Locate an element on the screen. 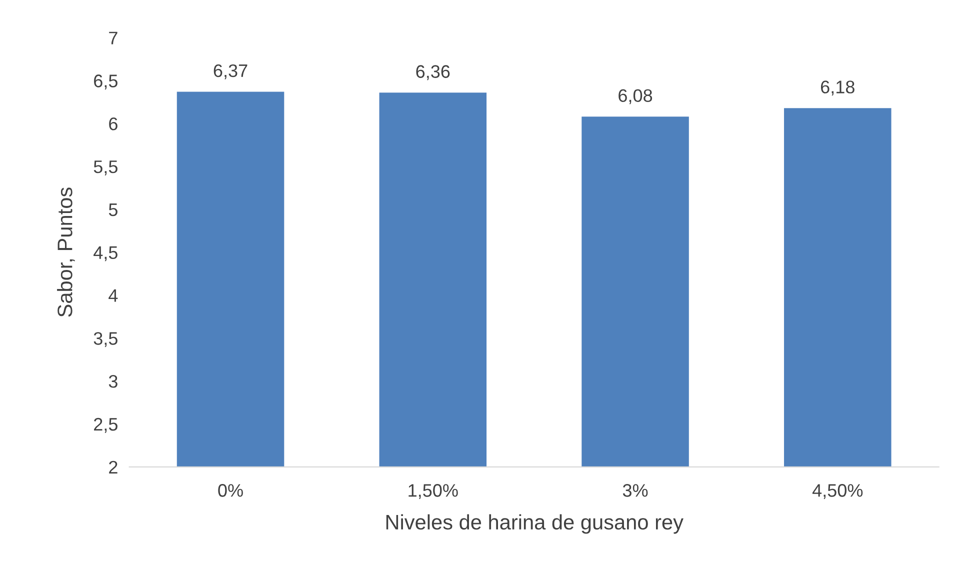 The width and height of the screenshot is (958, 580). y-tick-label: 5,5 is located at coordinates (106, 168).